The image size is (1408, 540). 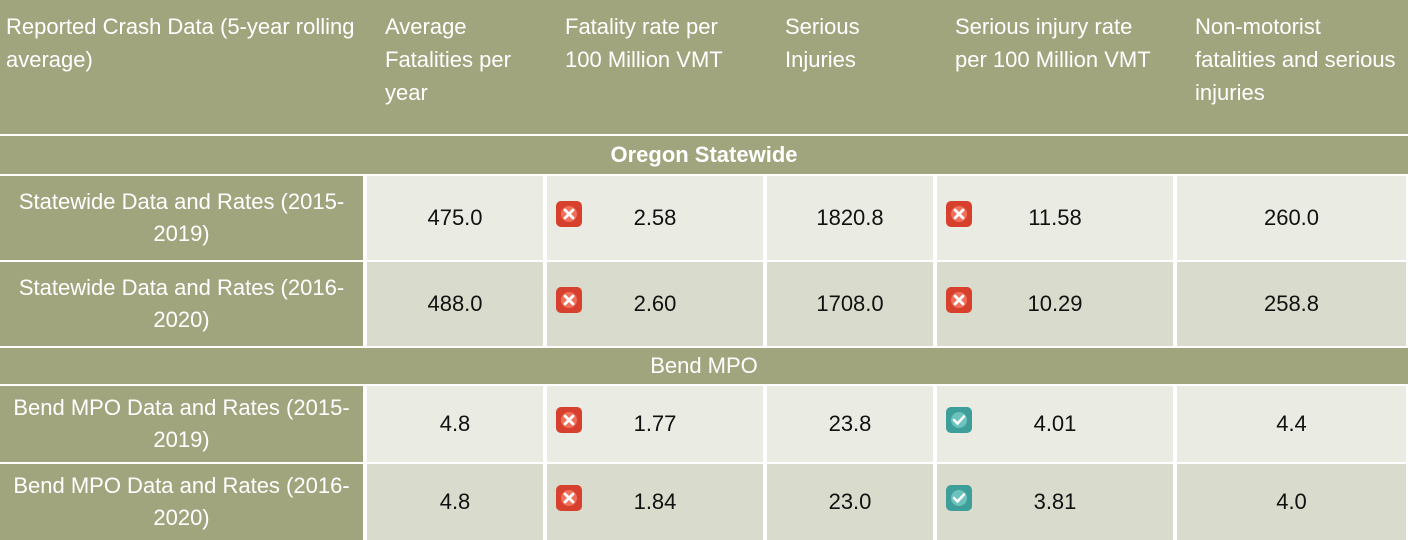 I want to click on cell-text: 23.0, so click(x=850, y=501).